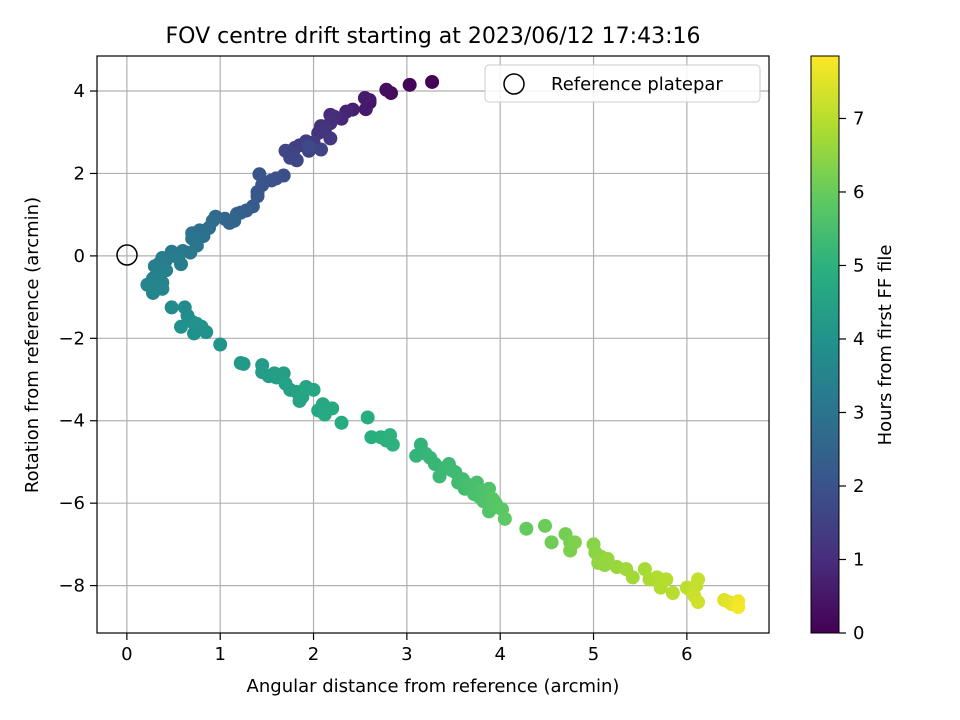  What do you see at coordinates (858, 633) in the screenshot?
I see `colorbar-tick-label: 0` at bounding box center [858, 633].